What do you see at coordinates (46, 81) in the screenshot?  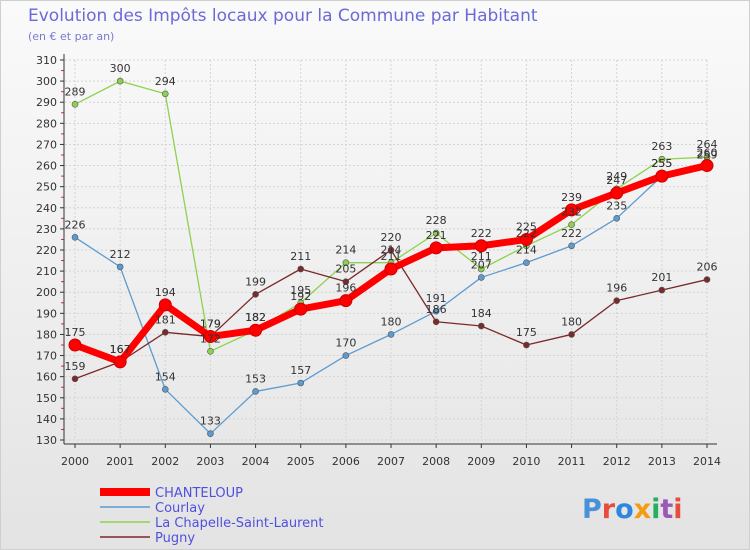 I see `y-tick-label: 300` at bounding box center [46, 81].